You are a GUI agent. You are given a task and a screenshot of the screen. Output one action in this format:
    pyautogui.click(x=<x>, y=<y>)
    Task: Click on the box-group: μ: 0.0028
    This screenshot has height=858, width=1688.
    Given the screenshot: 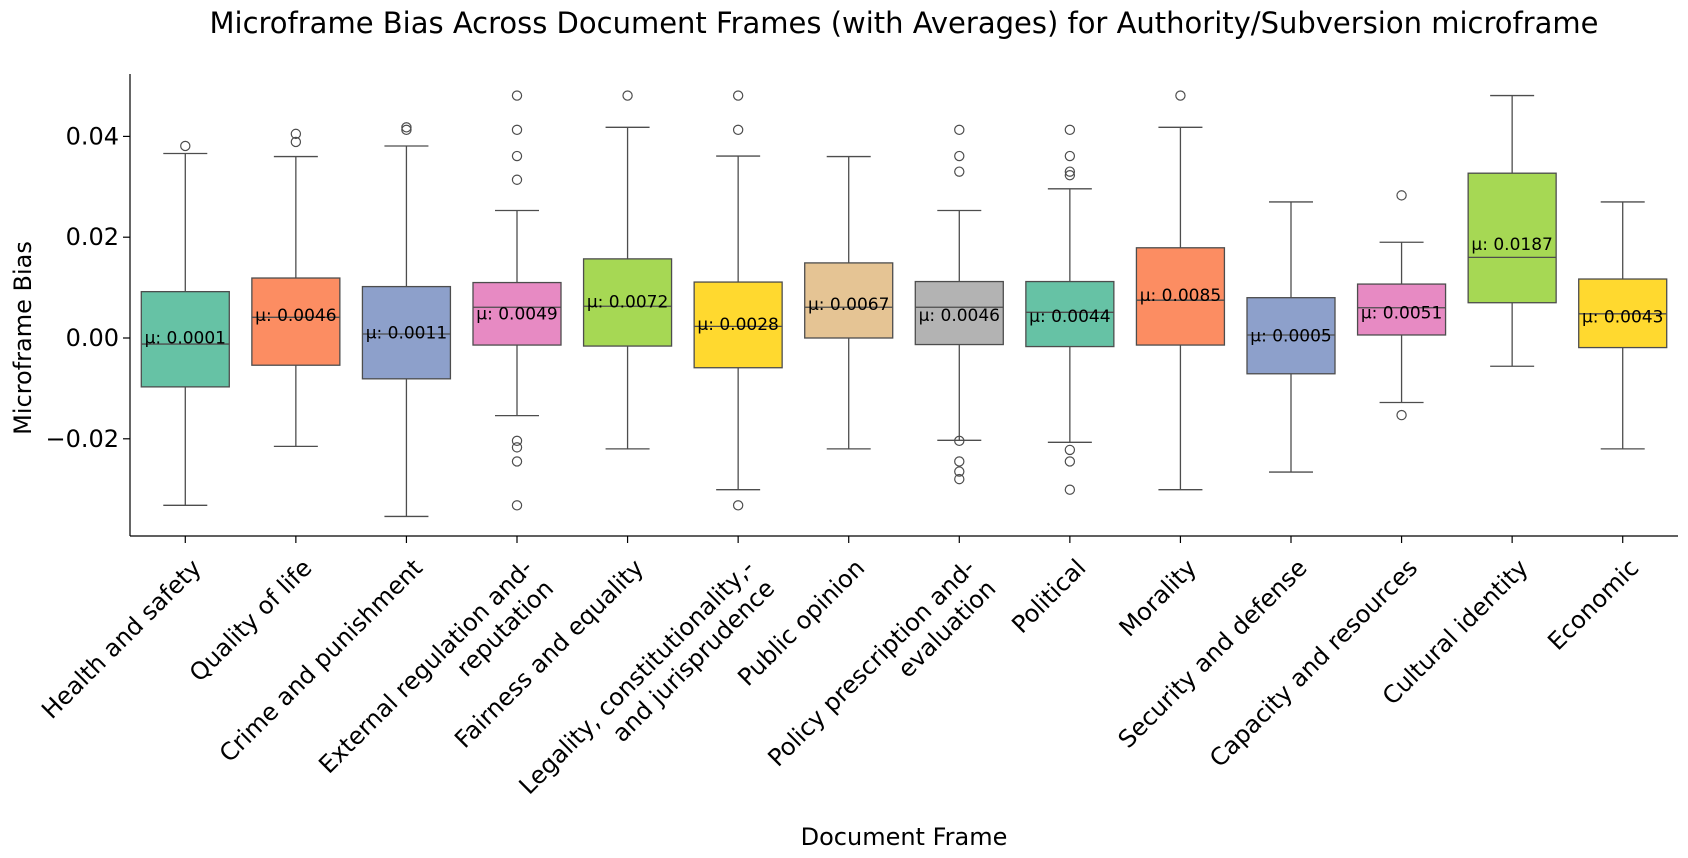 What is the action you would take?
    pyautogui.click(x=738, y=300)
    